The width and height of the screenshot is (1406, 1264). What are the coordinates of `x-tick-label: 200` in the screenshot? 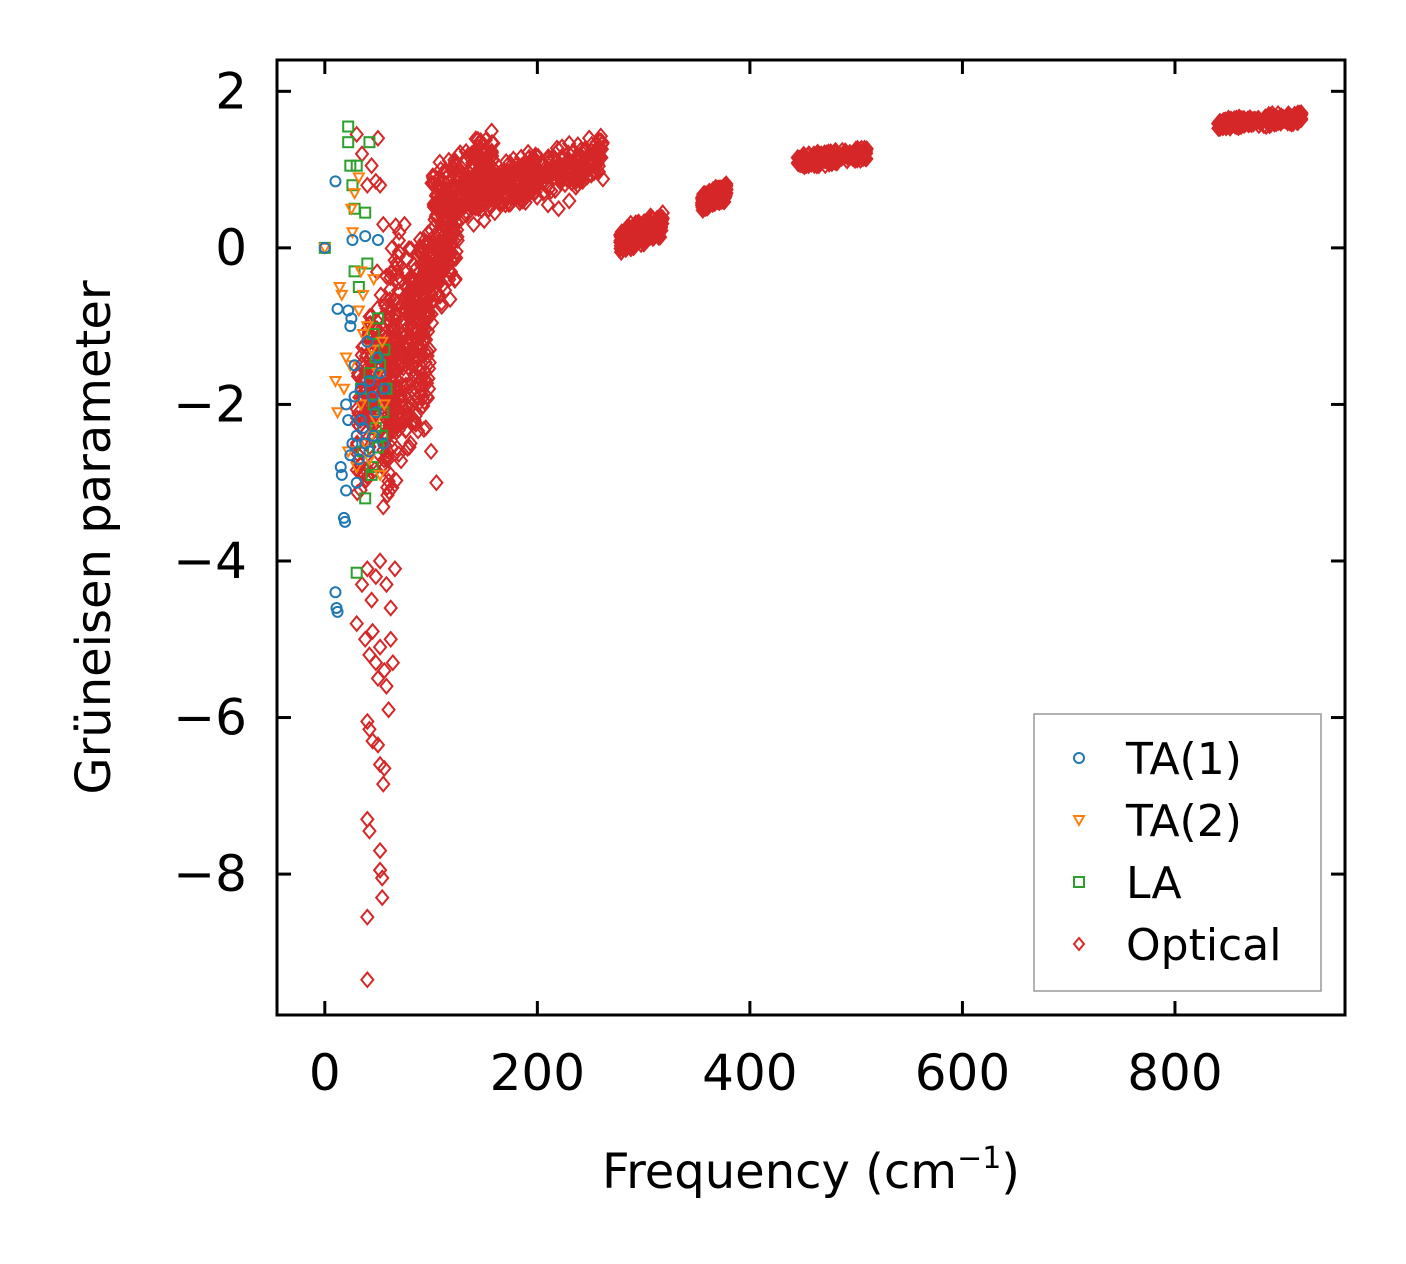 It's located at (537, 1073).